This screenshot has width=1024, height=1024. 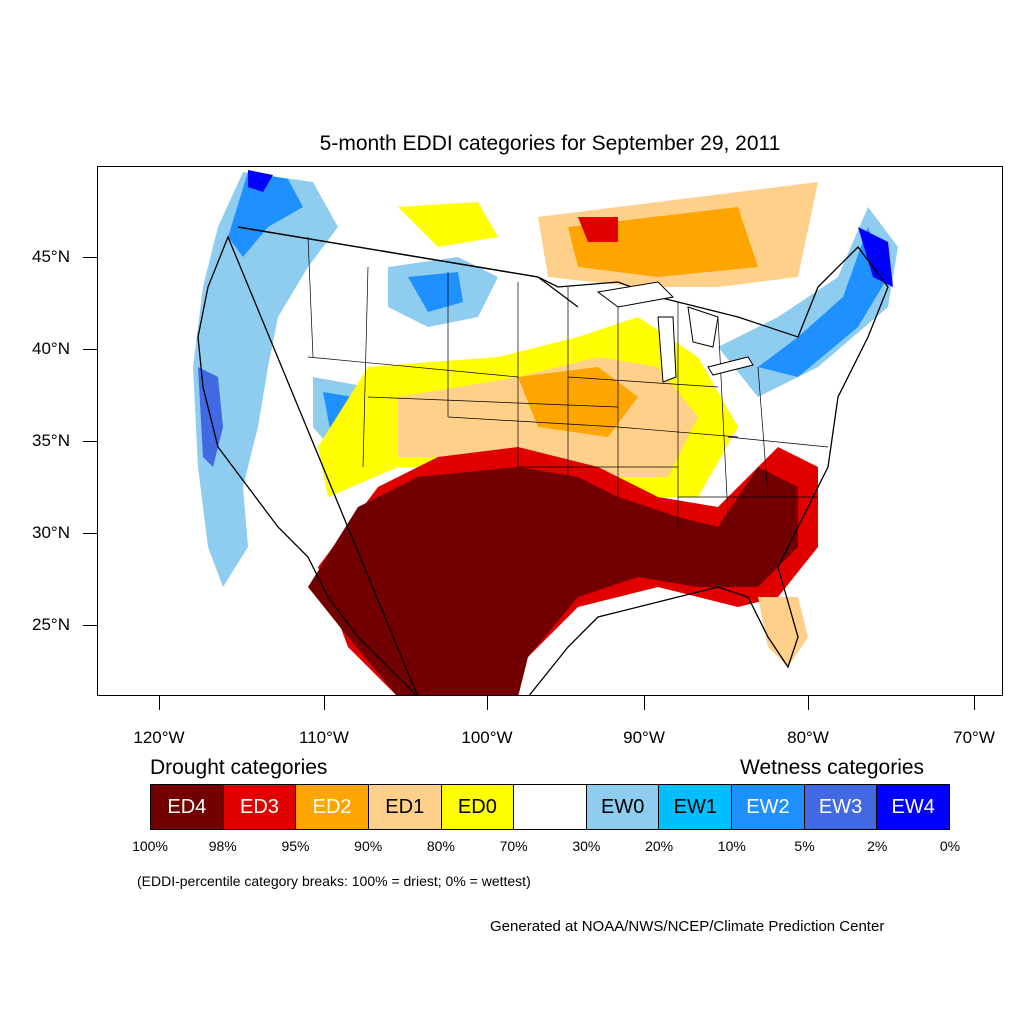 What do you see at coordinates (478, 807) in the screenshot?
I see `legend-swatch-ed0: ED0` at bounding box center [478, 807].